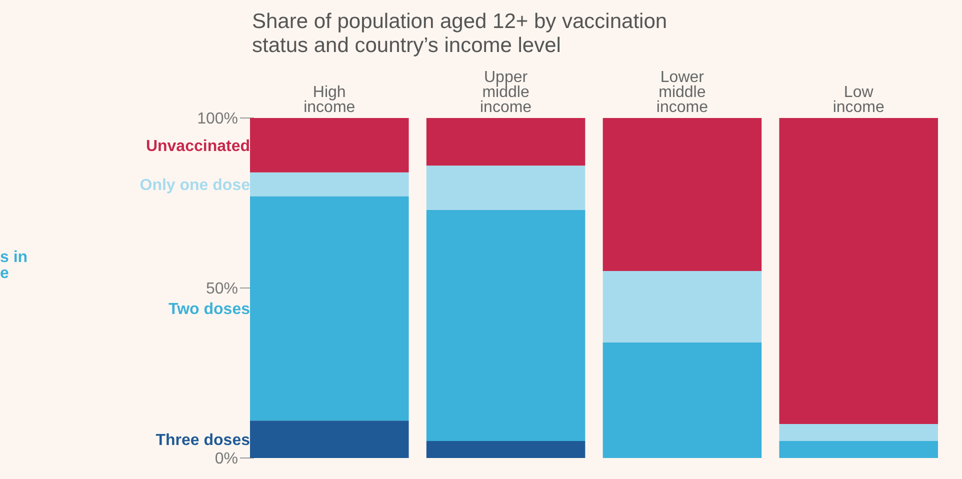  I want to click on y-tick-label: 50%, so click(222, 289).